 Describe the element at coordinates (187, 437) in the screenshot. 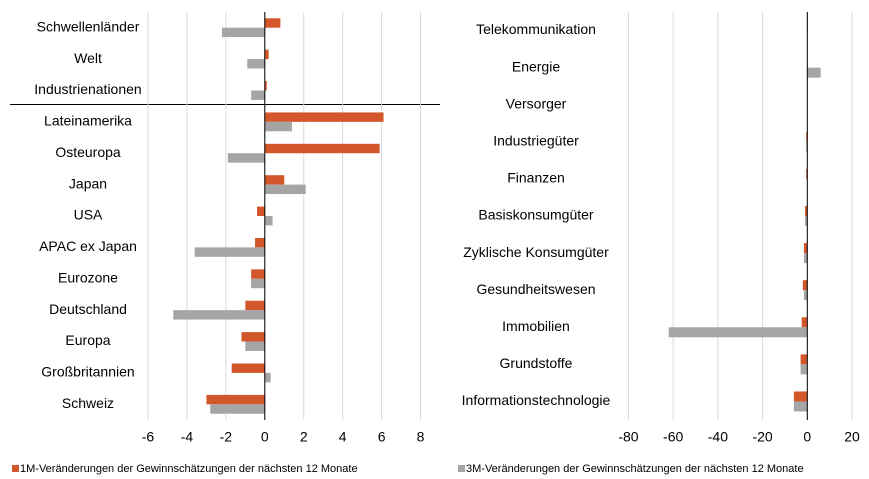

I see `x-tick-label: -4` at that location.